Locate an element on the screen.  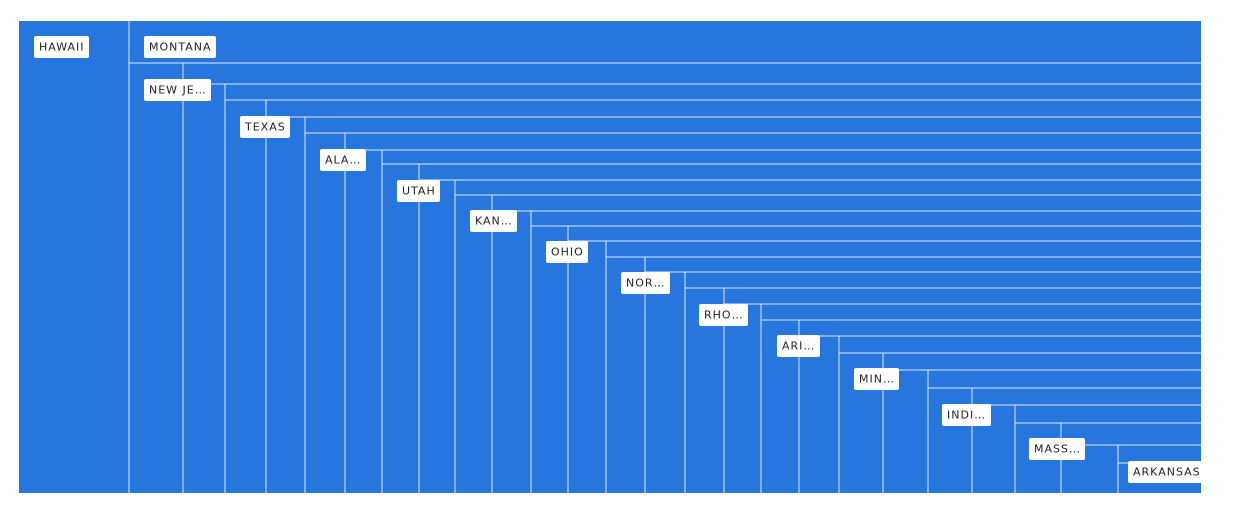
tile-label: OHIO is located at coordinates (567, 252).